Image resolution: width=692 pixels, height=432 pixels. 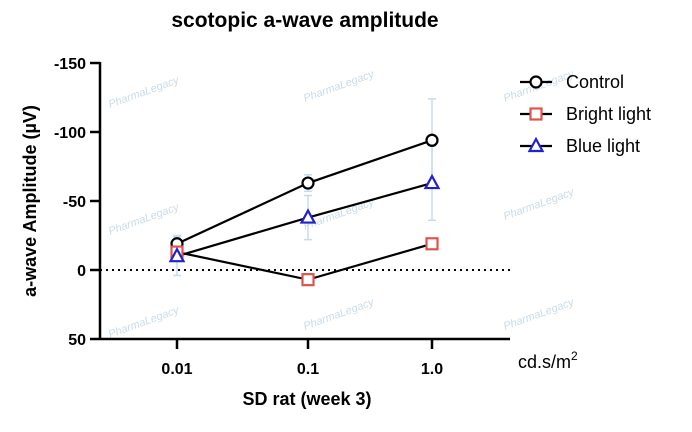 I want to click on legend-label-control: Control, so click(x=595, y=82).